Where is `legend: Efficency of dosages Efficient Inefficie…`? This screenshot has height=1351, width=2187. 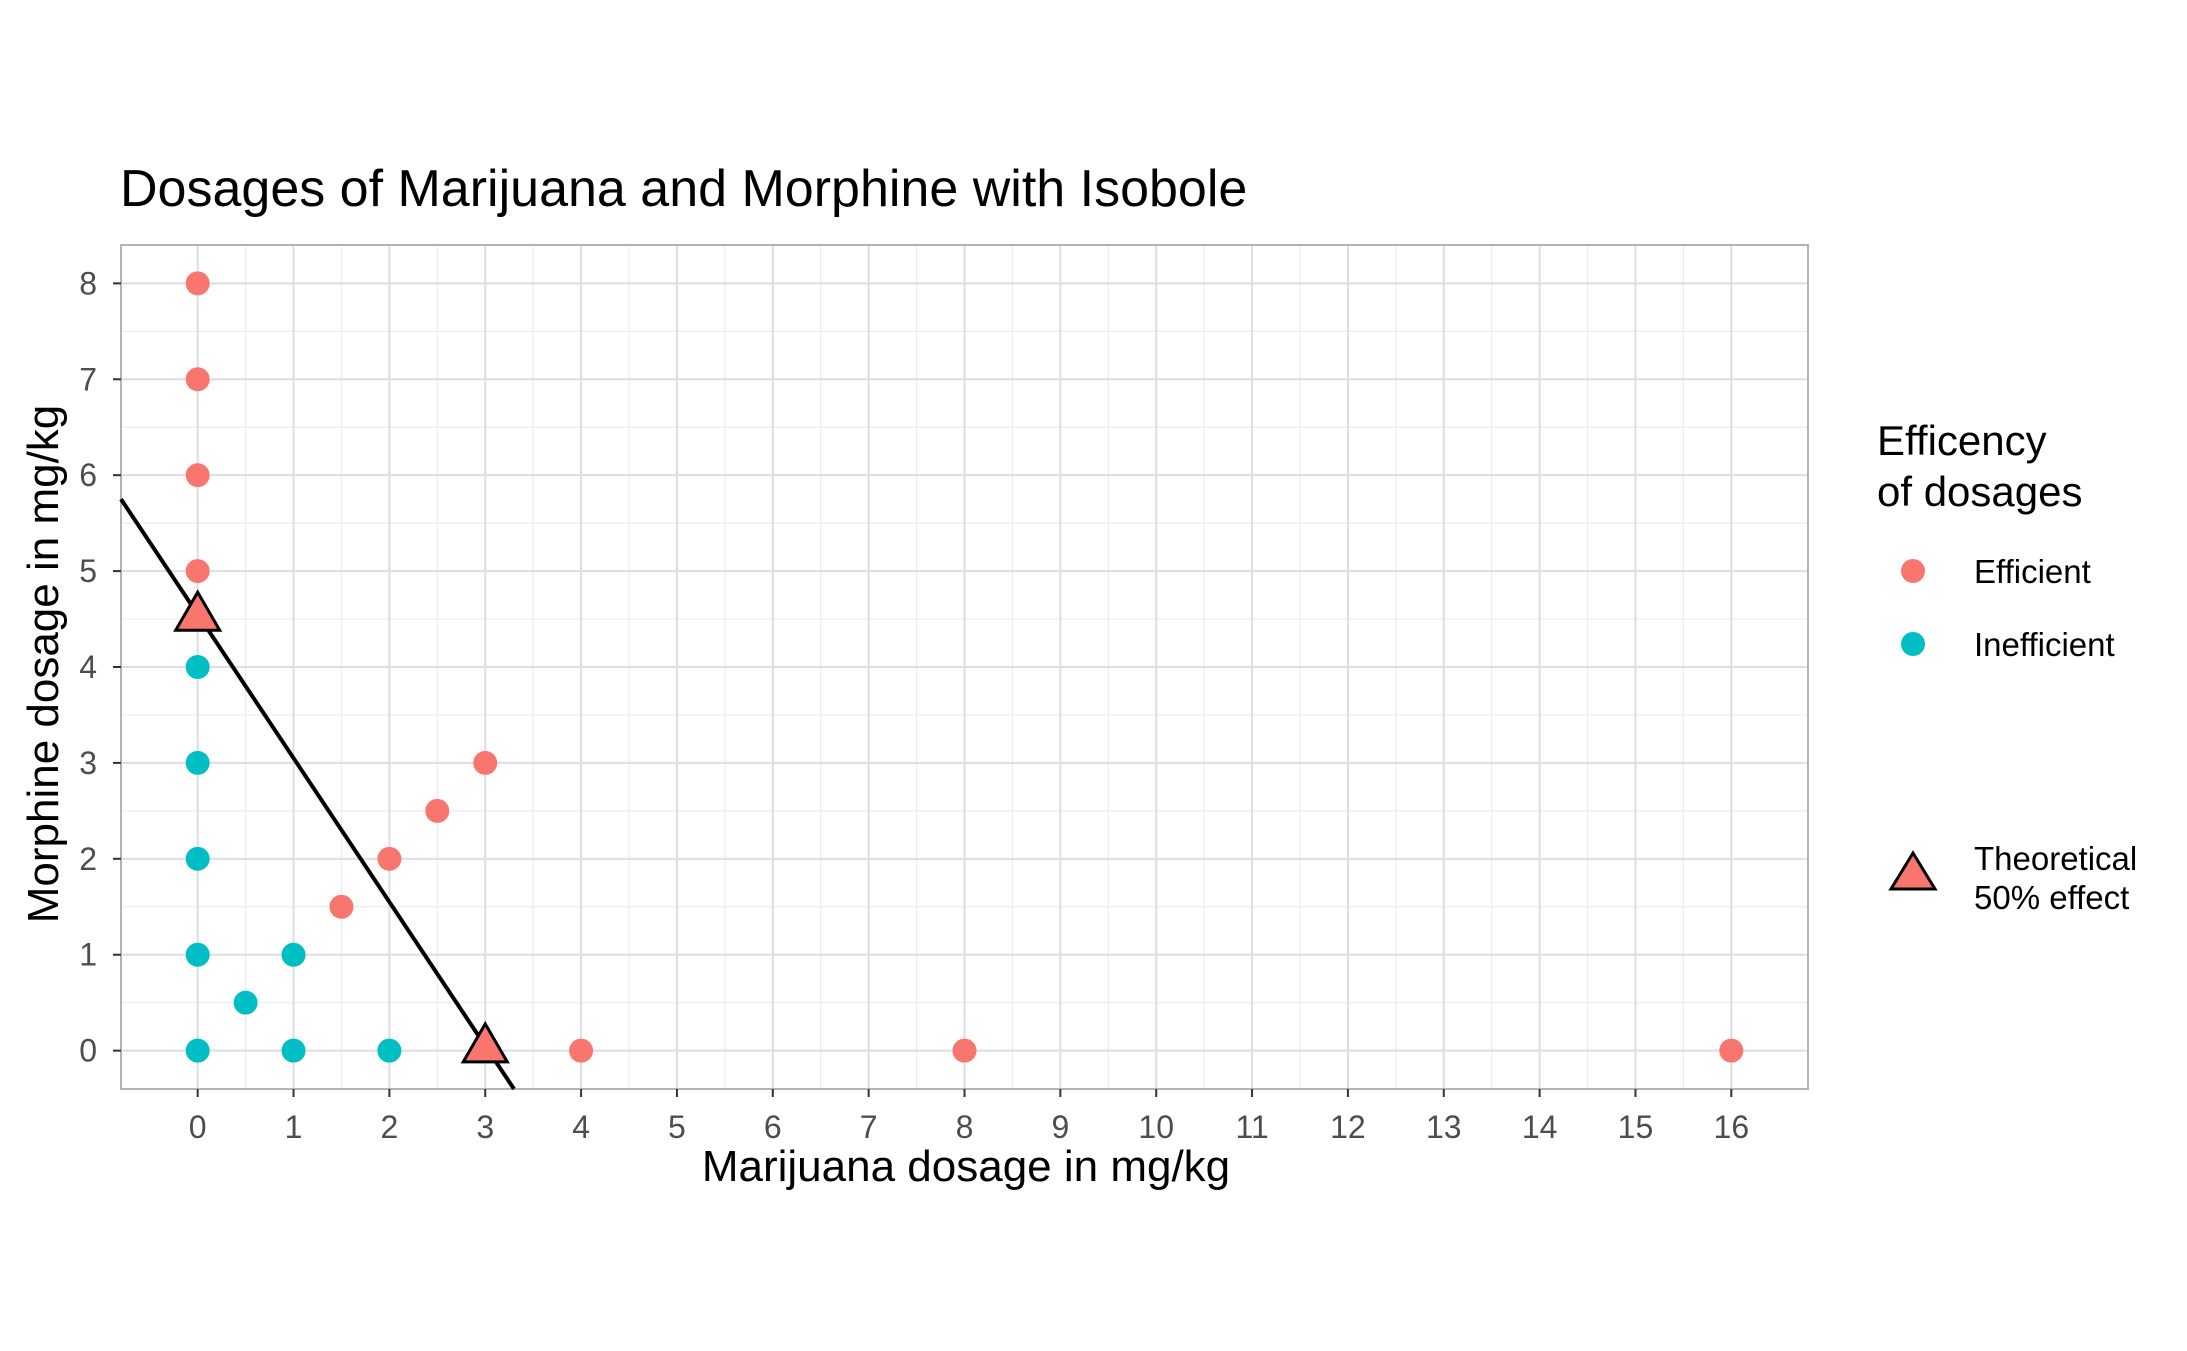
legend: Efficency of dosages Efficient Inefficie… is located at coordinates (2007, 666).